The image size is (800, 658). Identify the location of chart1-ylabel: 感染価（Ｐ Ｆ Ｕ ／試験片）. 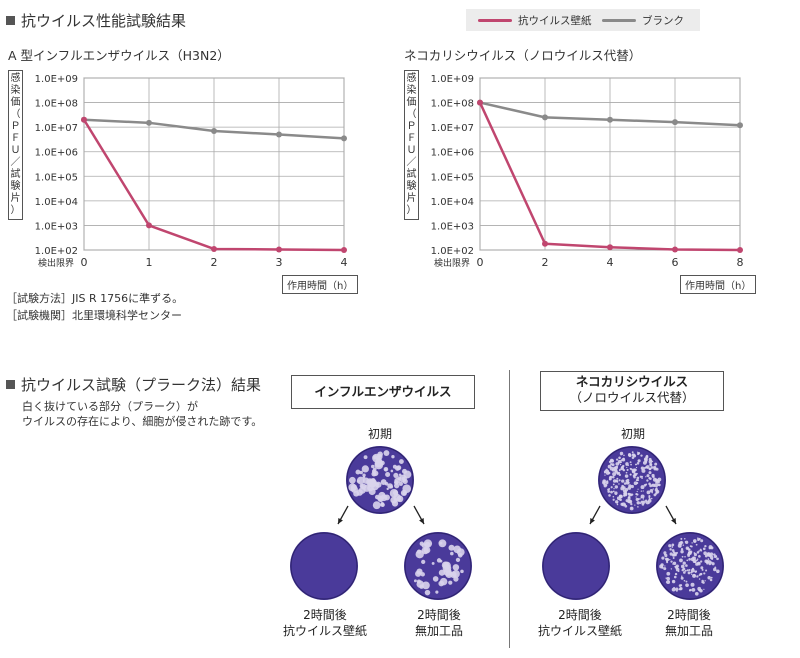
(15, 145).